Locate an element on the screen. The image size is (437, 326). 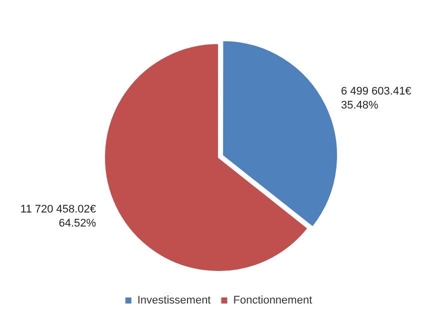
data-label: 11 720 458.02€ 64.52% is located at coordinates (58, 217).